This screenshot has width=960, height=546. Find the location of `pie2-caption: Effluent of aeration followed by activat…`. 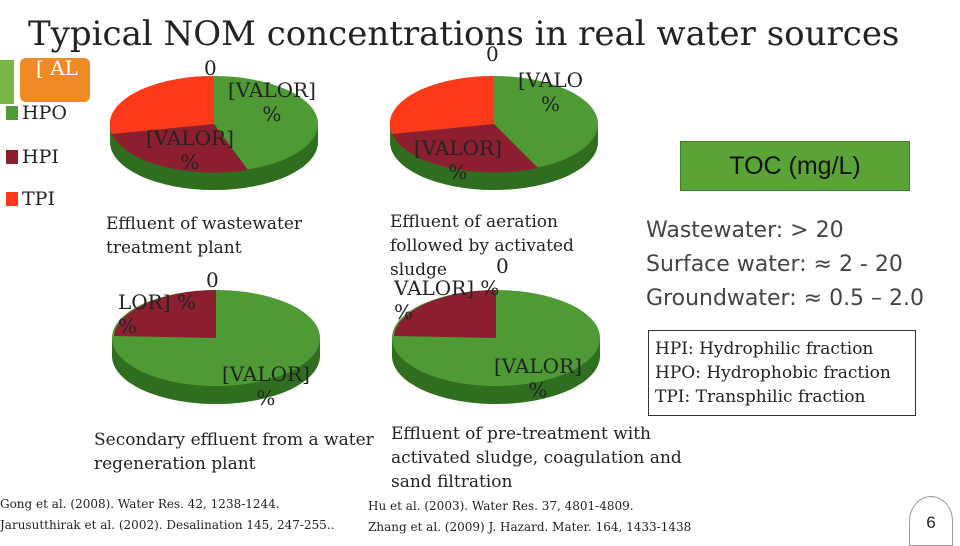

pie2-caption: Effluent of aeration followed by activat… is located at coordinates (482, 246).